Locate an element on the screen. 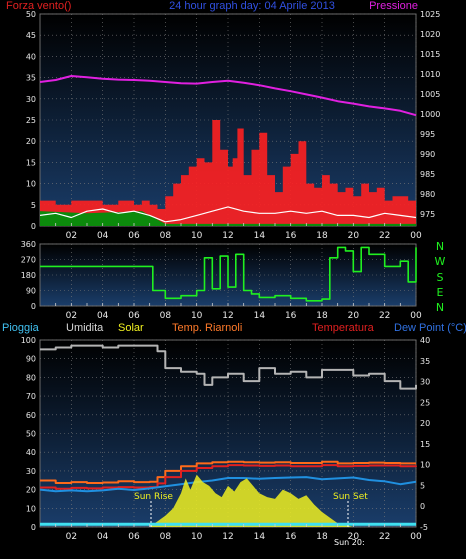  wind-direction-y-tick-label: 90 is located at coordinates (31, 291).